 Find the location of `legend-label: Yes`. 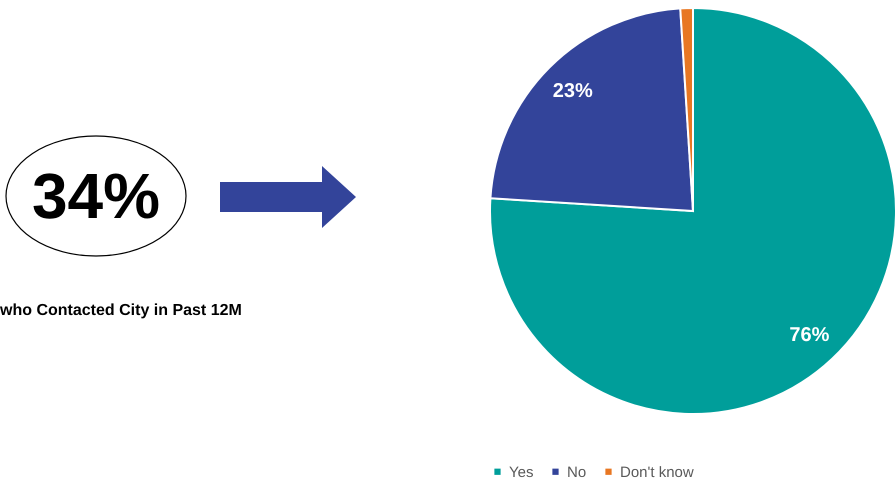

legend-label: Yes is located at coordinates (521, 472).